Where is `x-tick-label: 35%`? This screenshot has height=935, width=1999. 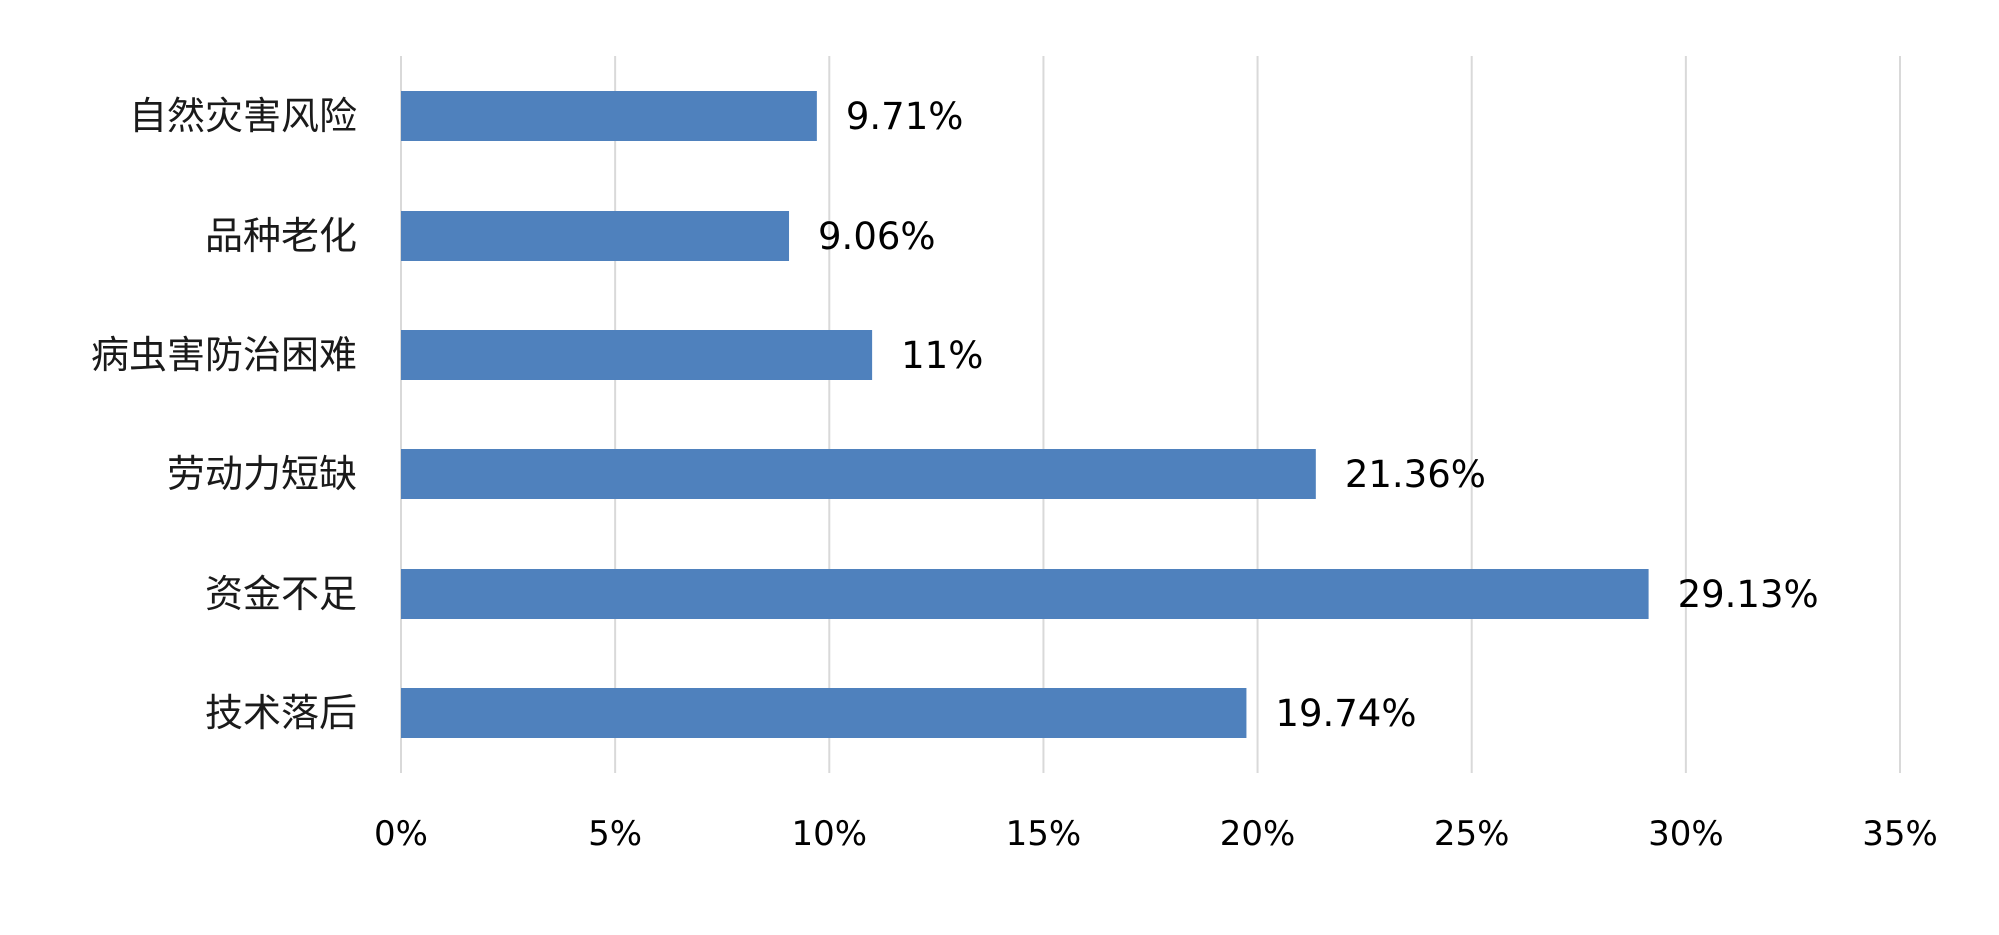
x-tick-label: 35% is located at coordinates (1900, 834).